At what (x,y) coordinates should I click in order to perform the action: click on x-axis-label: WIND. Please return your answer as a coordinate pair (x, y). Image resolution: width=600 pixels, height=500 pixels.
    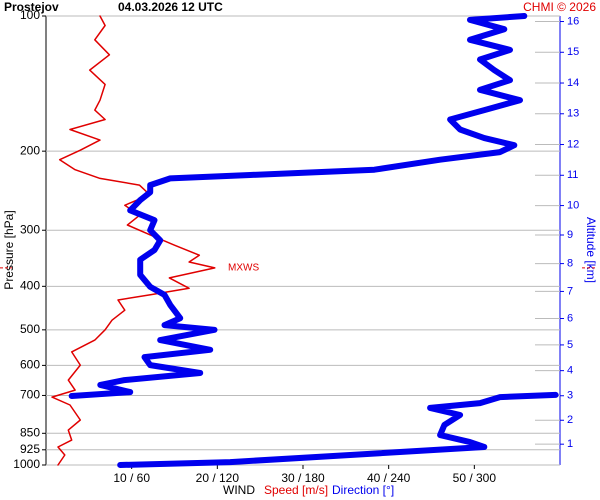
    Looking at the image, I should click on (239, 490).